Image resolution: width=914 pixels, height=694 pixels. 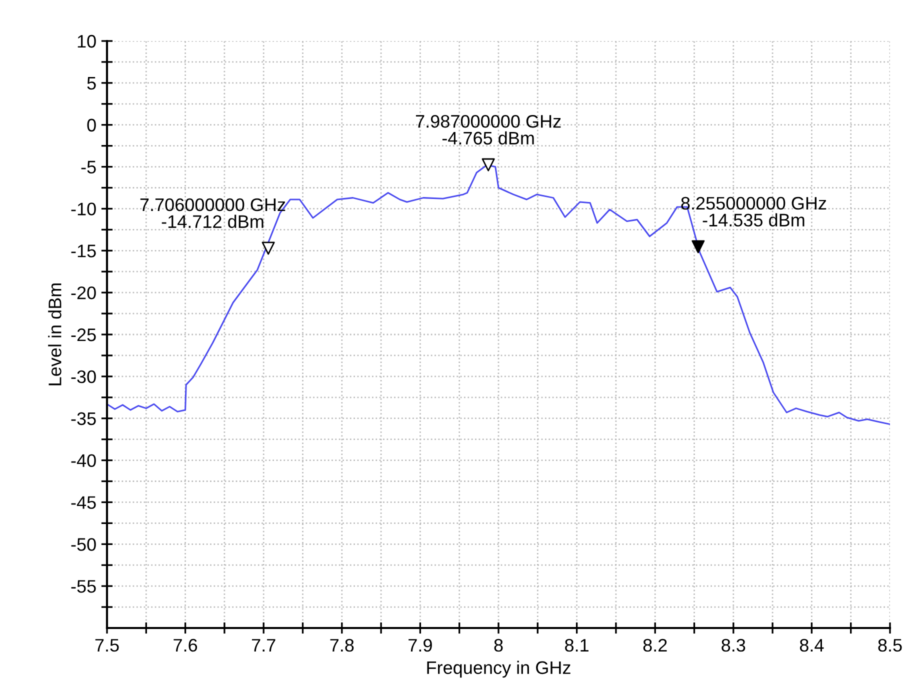 What do you see at coordinates (107, 645) in the screenshot?
I see `x-tick-label: 7.5` at bounding box center [107, 645].